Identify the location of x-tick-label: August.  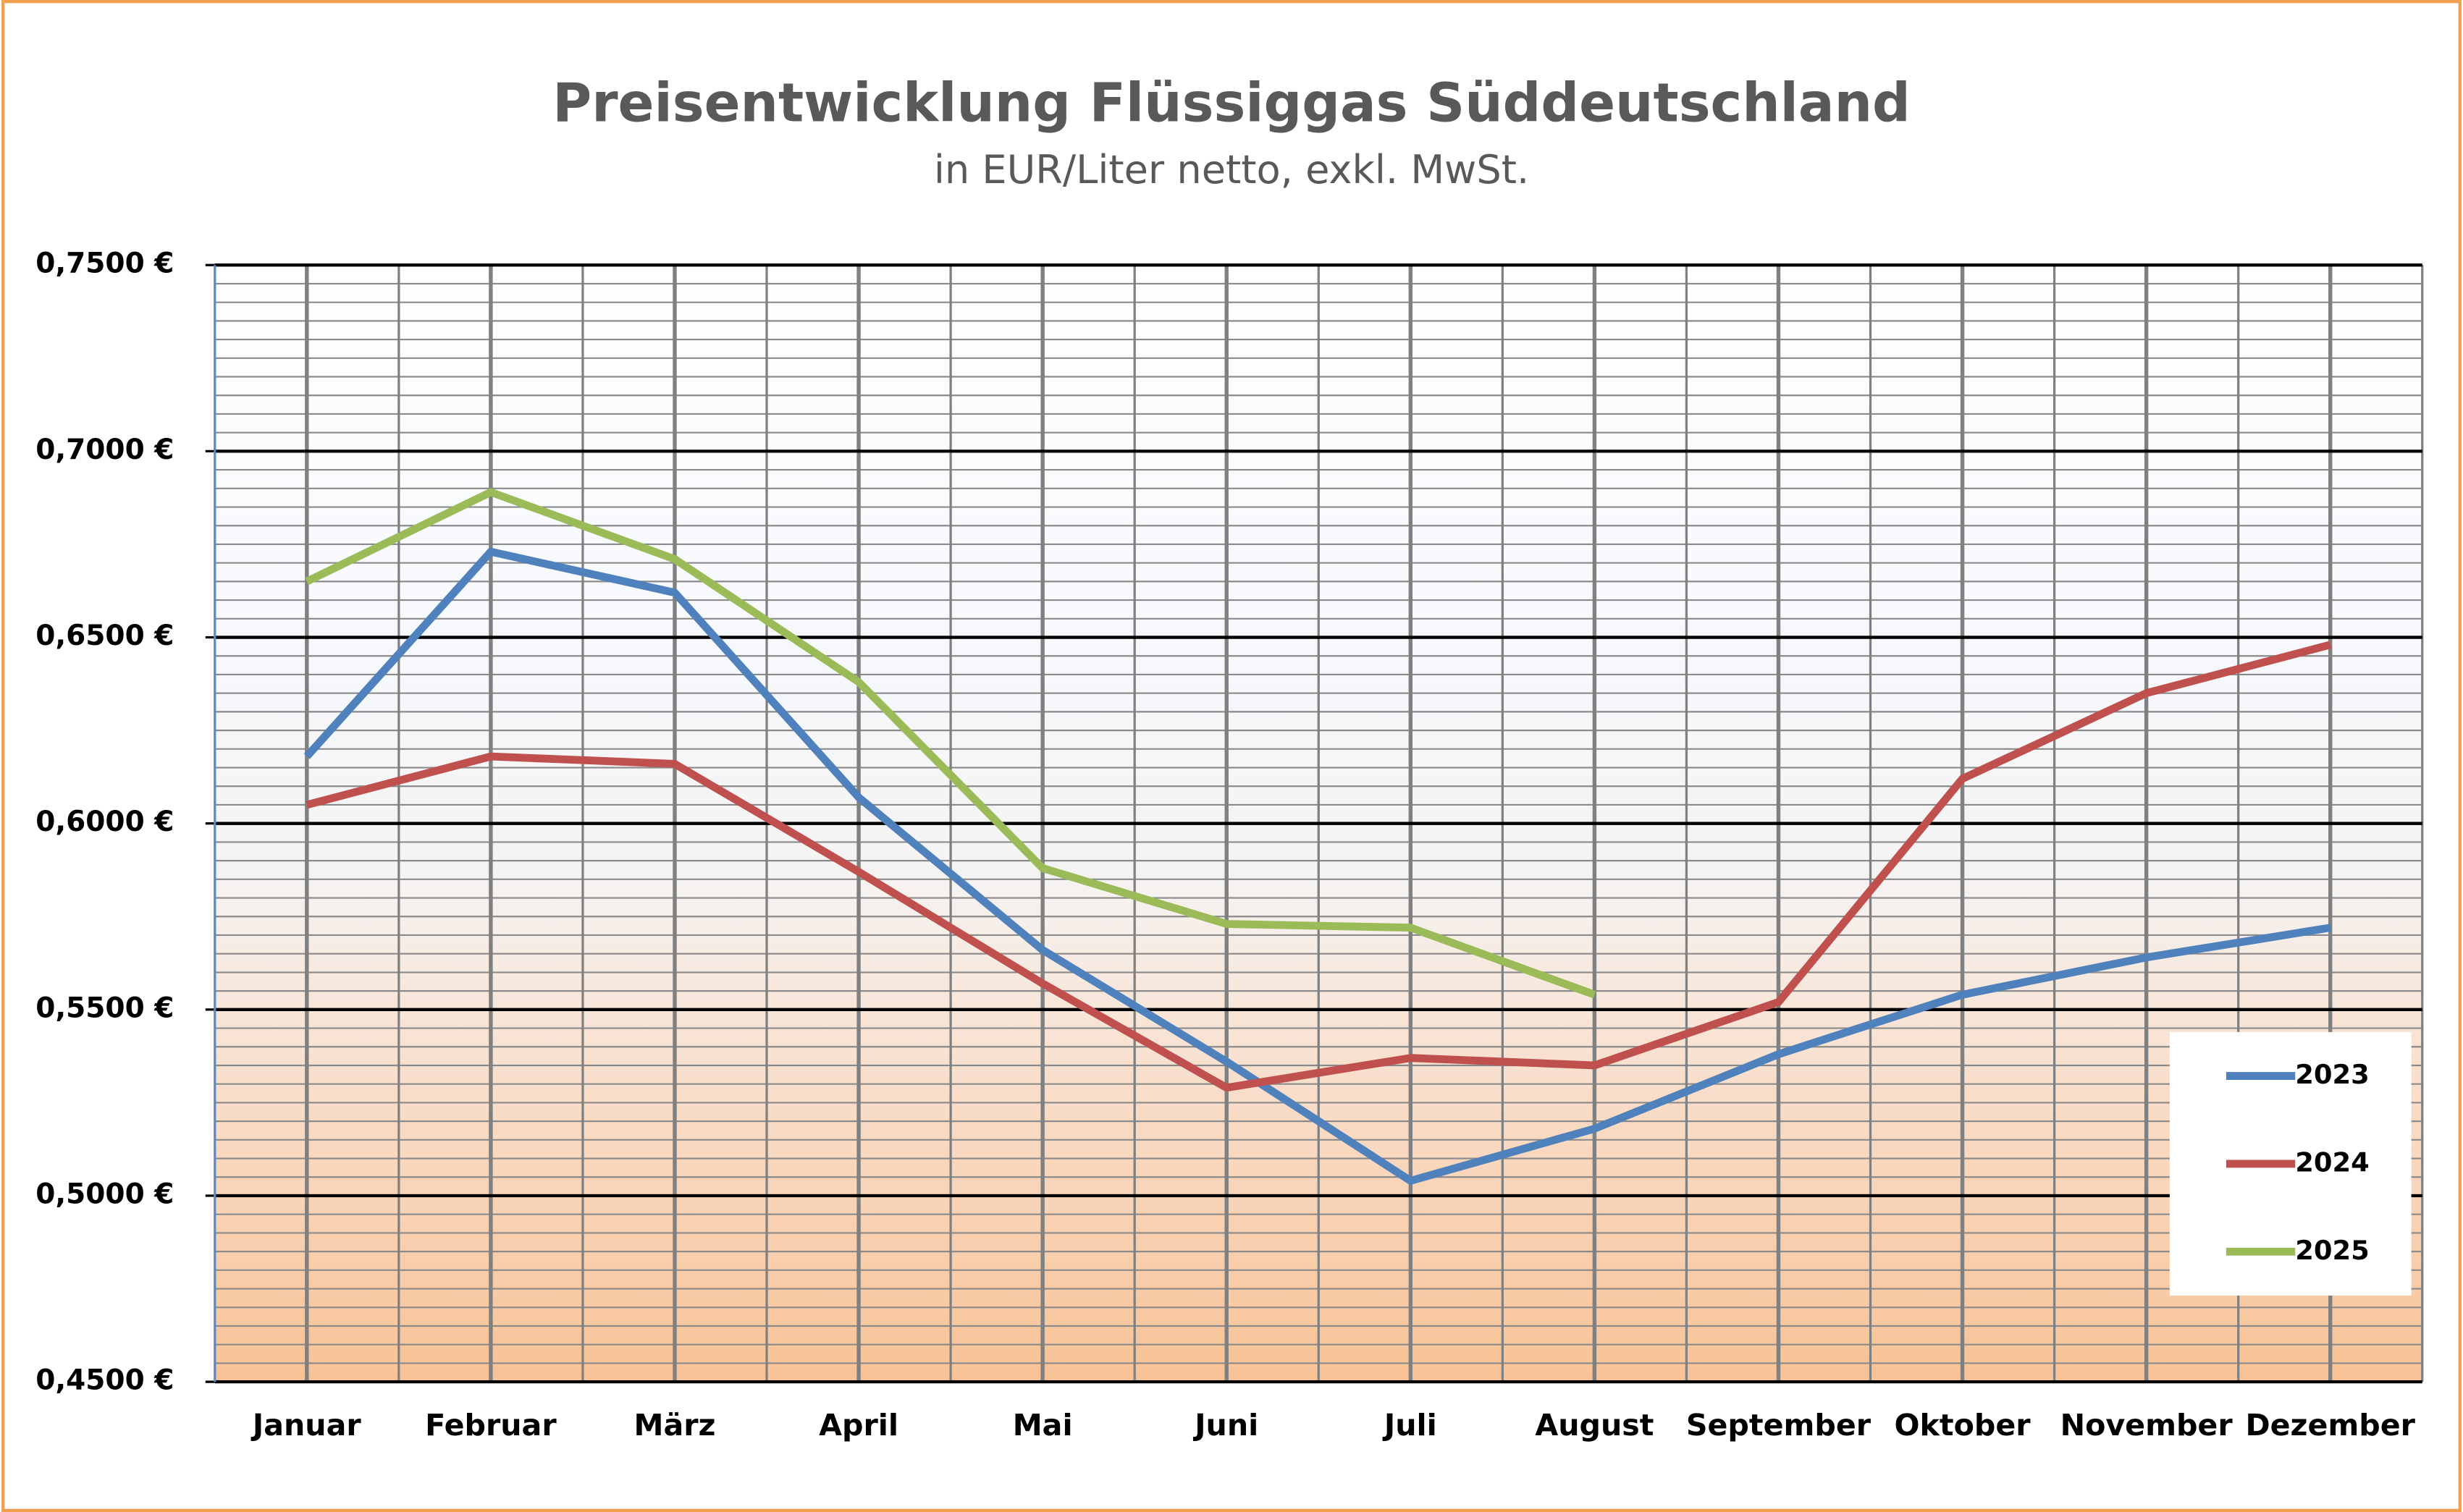
(1594, 1425).